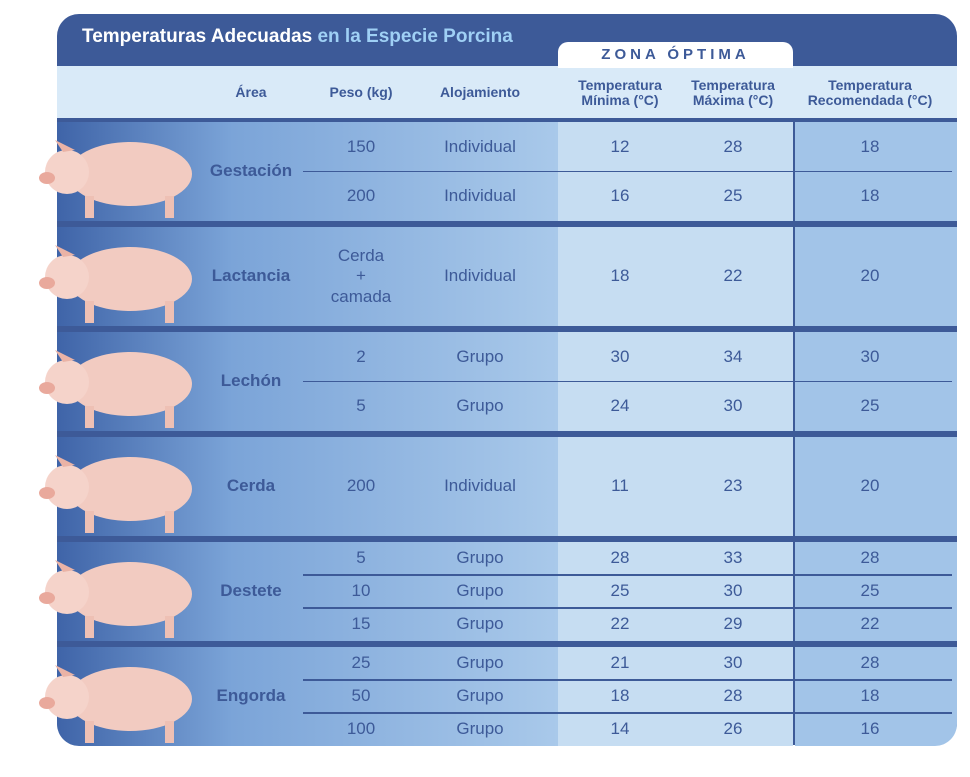 This screenshot has width=970, height=777. I want to click on table-cell: 150, so click(361, 146).